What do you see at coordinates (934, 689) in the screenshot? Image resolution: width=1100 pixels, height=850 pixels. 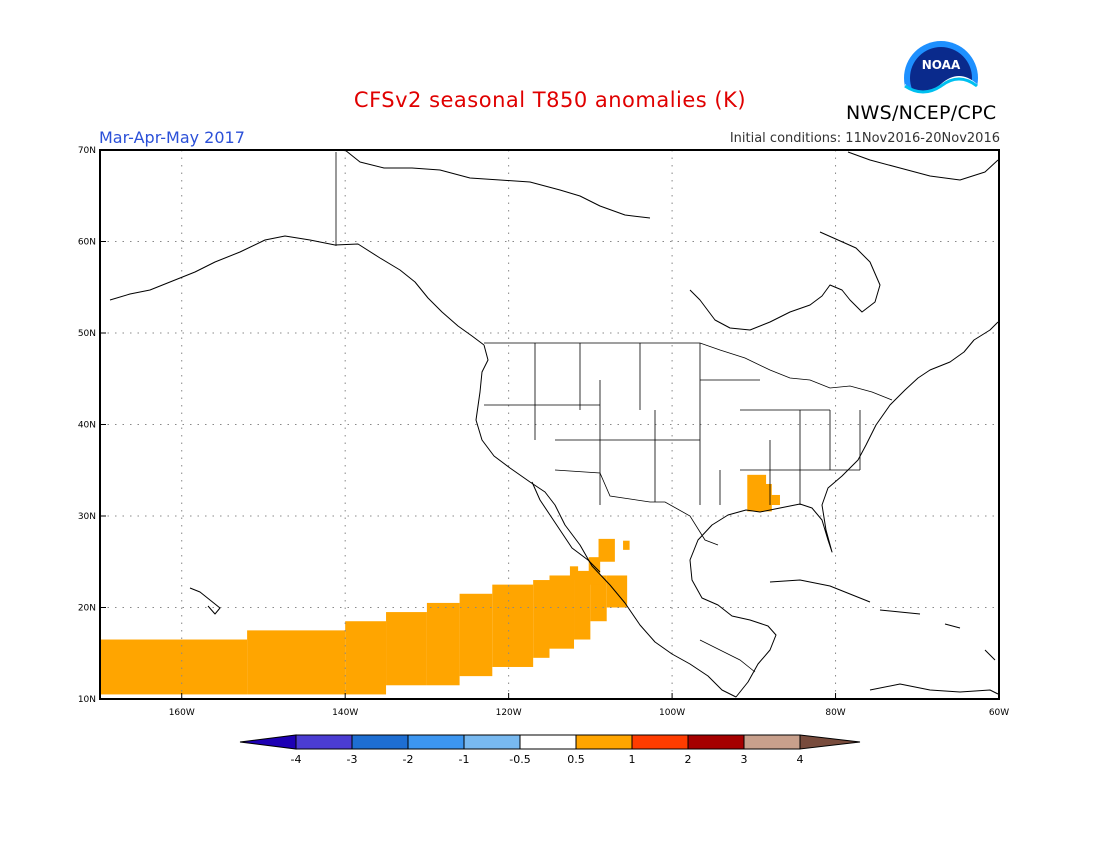 I see `south-america-coast` at bounding box center [934, 689].